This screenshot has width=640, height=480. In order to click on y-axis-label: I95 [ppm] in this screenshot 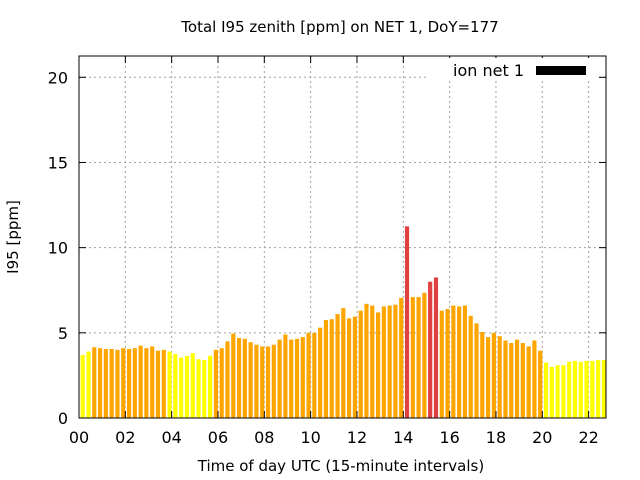, I will do `click(13, 237)`.